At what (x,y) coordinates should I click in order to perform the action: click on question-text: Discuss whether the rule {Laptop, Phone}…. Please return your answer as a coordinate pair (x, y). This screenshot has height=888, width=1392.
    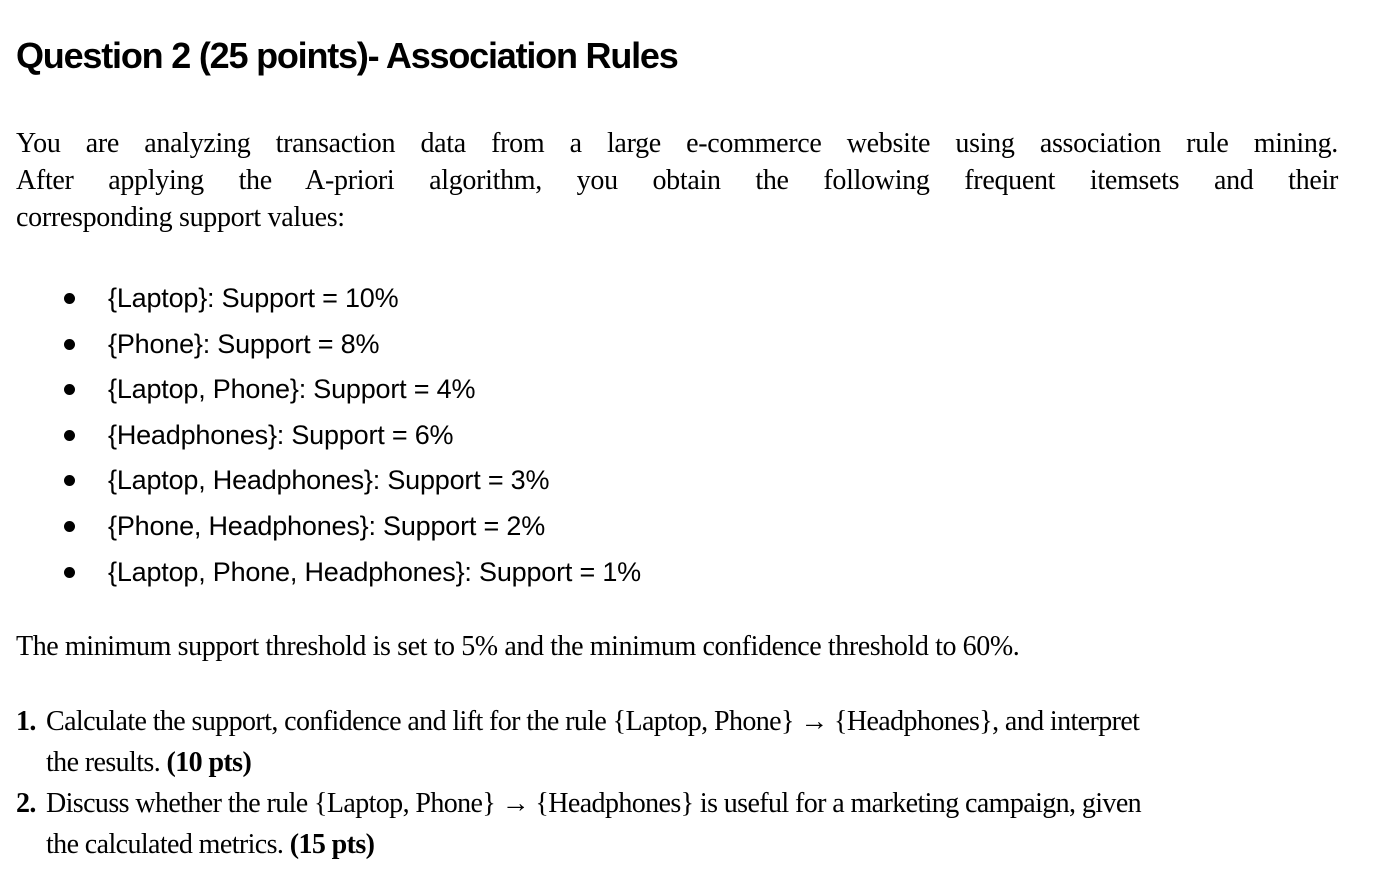
    Looking at the image, I should click on (692, 824).